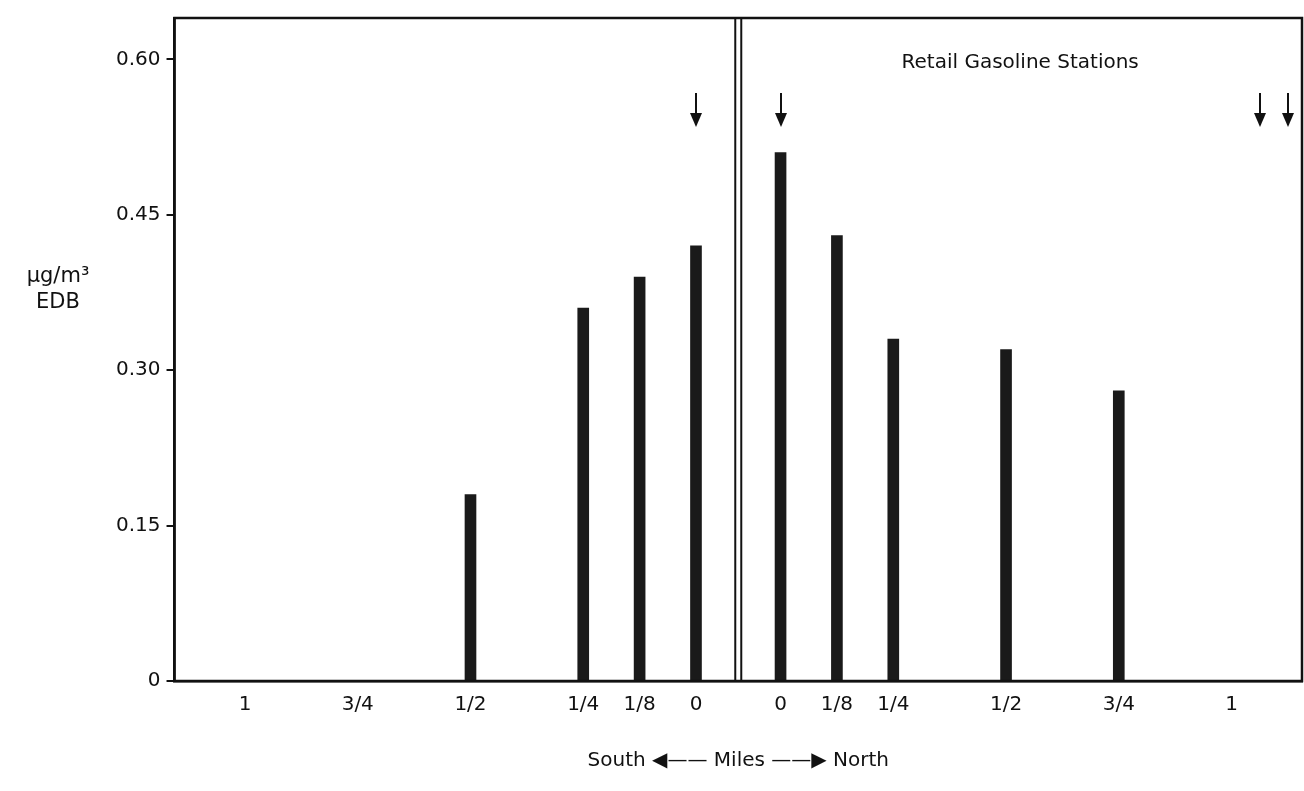 This screenshot has height=791, width=1304. What do you see at coordinates (138, 368) in the screenshot?
I see `y-tick-label: 0.30` at bounding box center [138, 368].